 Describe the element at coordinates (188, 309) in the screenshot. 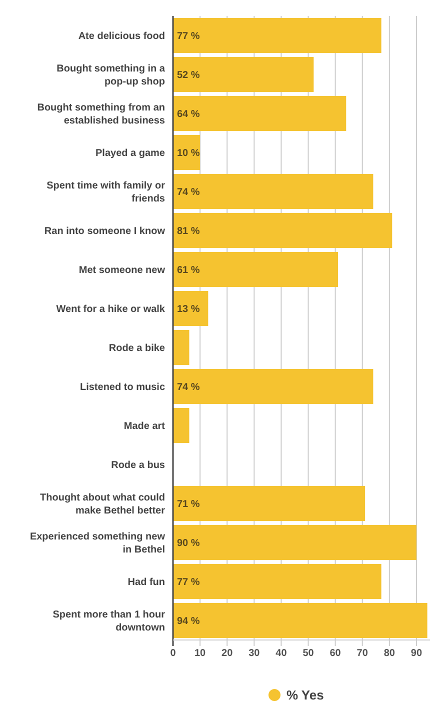

I see `data-label: 13 %` at that location.